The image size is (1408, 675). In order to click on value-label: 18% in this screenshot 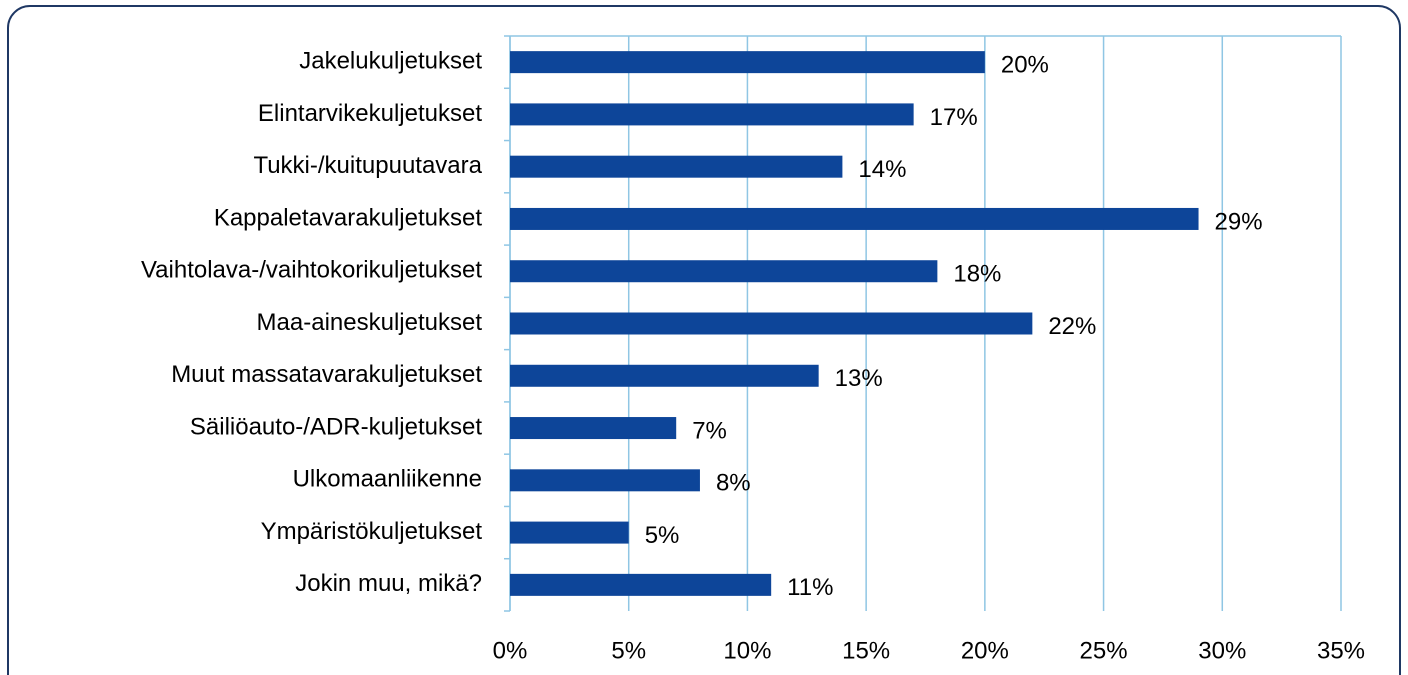, I will do `click(977, 274)`.